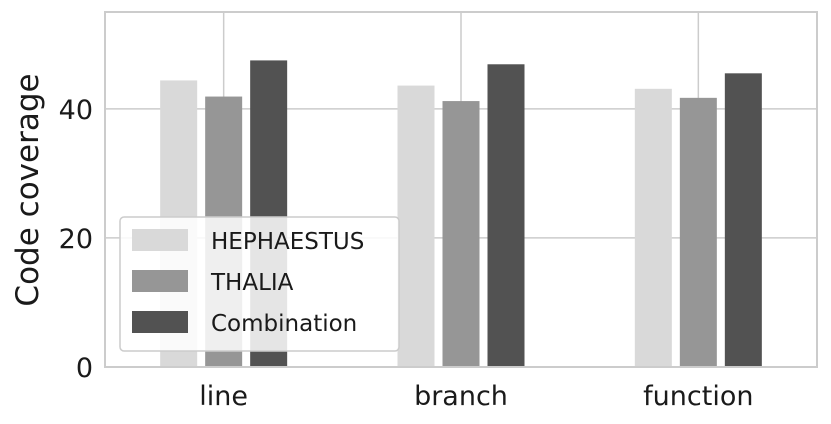 This screenshot has height=424, width=831. Describe the element at coordinates (252, 283) in the screenshot. I see `legend-label: THALIA` at that location.